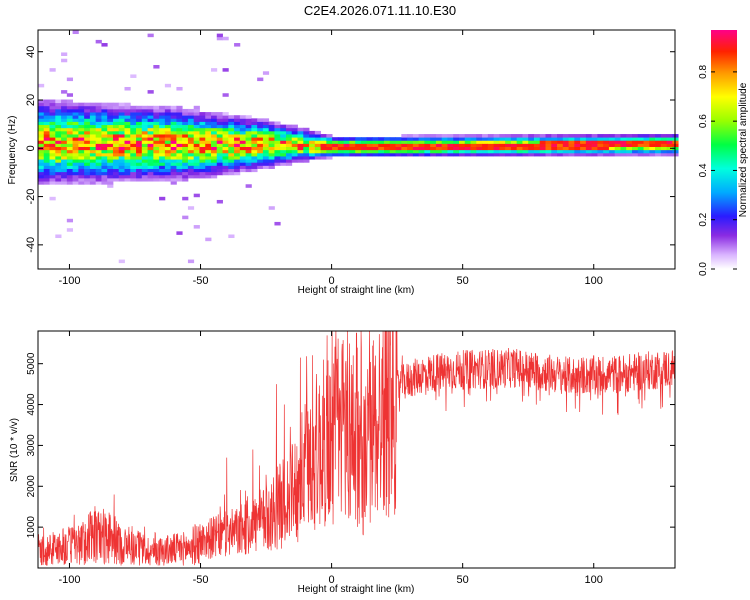 This screenshot has width=750, height=600. Describe the element at coordinates (463, 281) in the screenshot. I see `x-tick-label: 50` at that location.